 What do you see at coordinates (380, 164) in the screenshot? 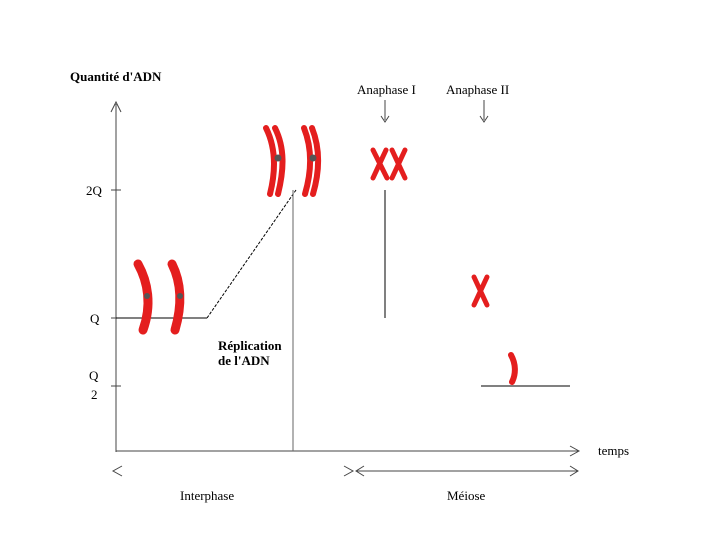
I see `chromosome-anaphase-1-x1` at bounding box center [380, 164].